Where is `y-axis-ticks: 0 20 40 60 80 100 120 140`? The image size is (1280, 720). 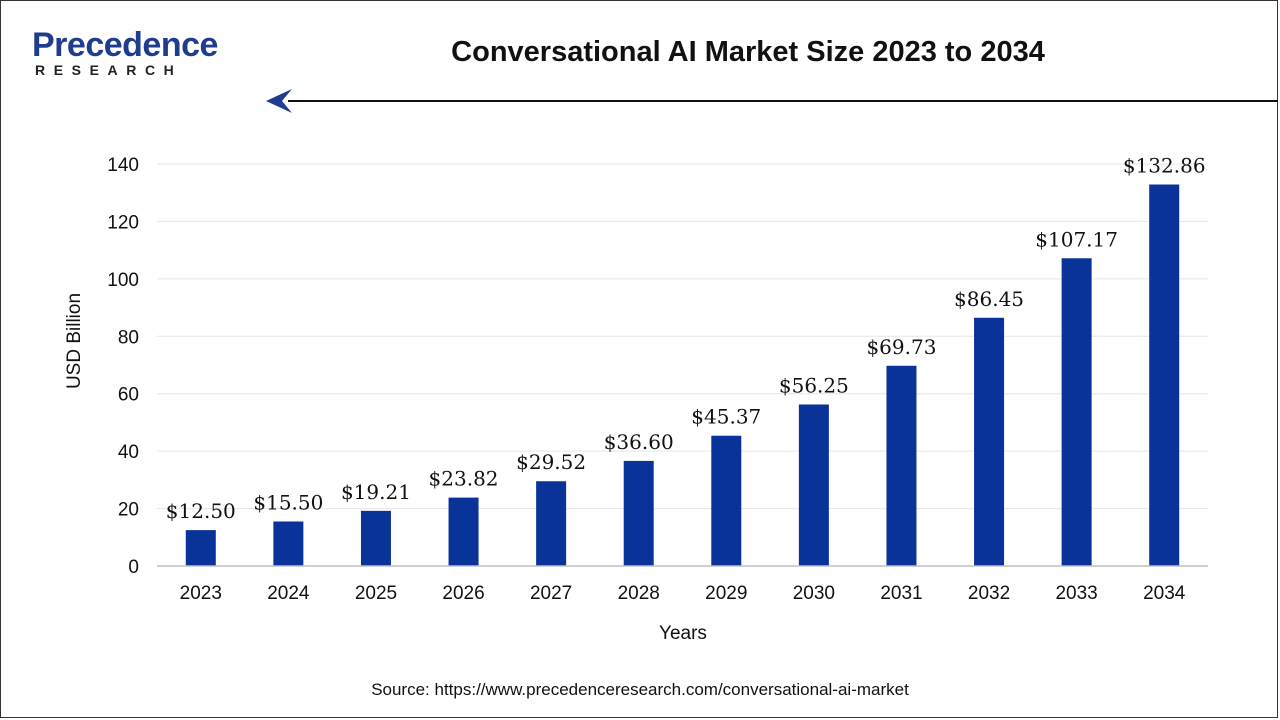 y-axis-ticks: 0 20 40 60 80 100 120 140 is located at coordinates (123, 366).